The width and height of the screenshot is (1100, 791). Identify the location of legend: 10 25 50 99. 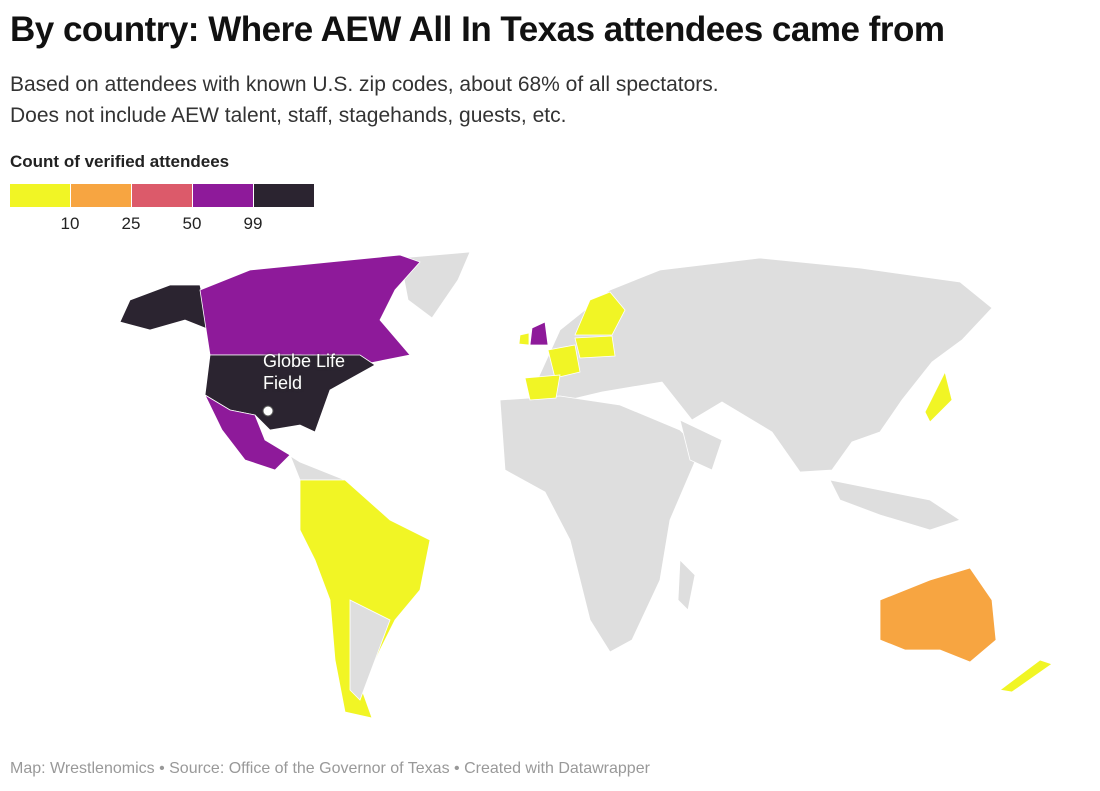
(162, 208).